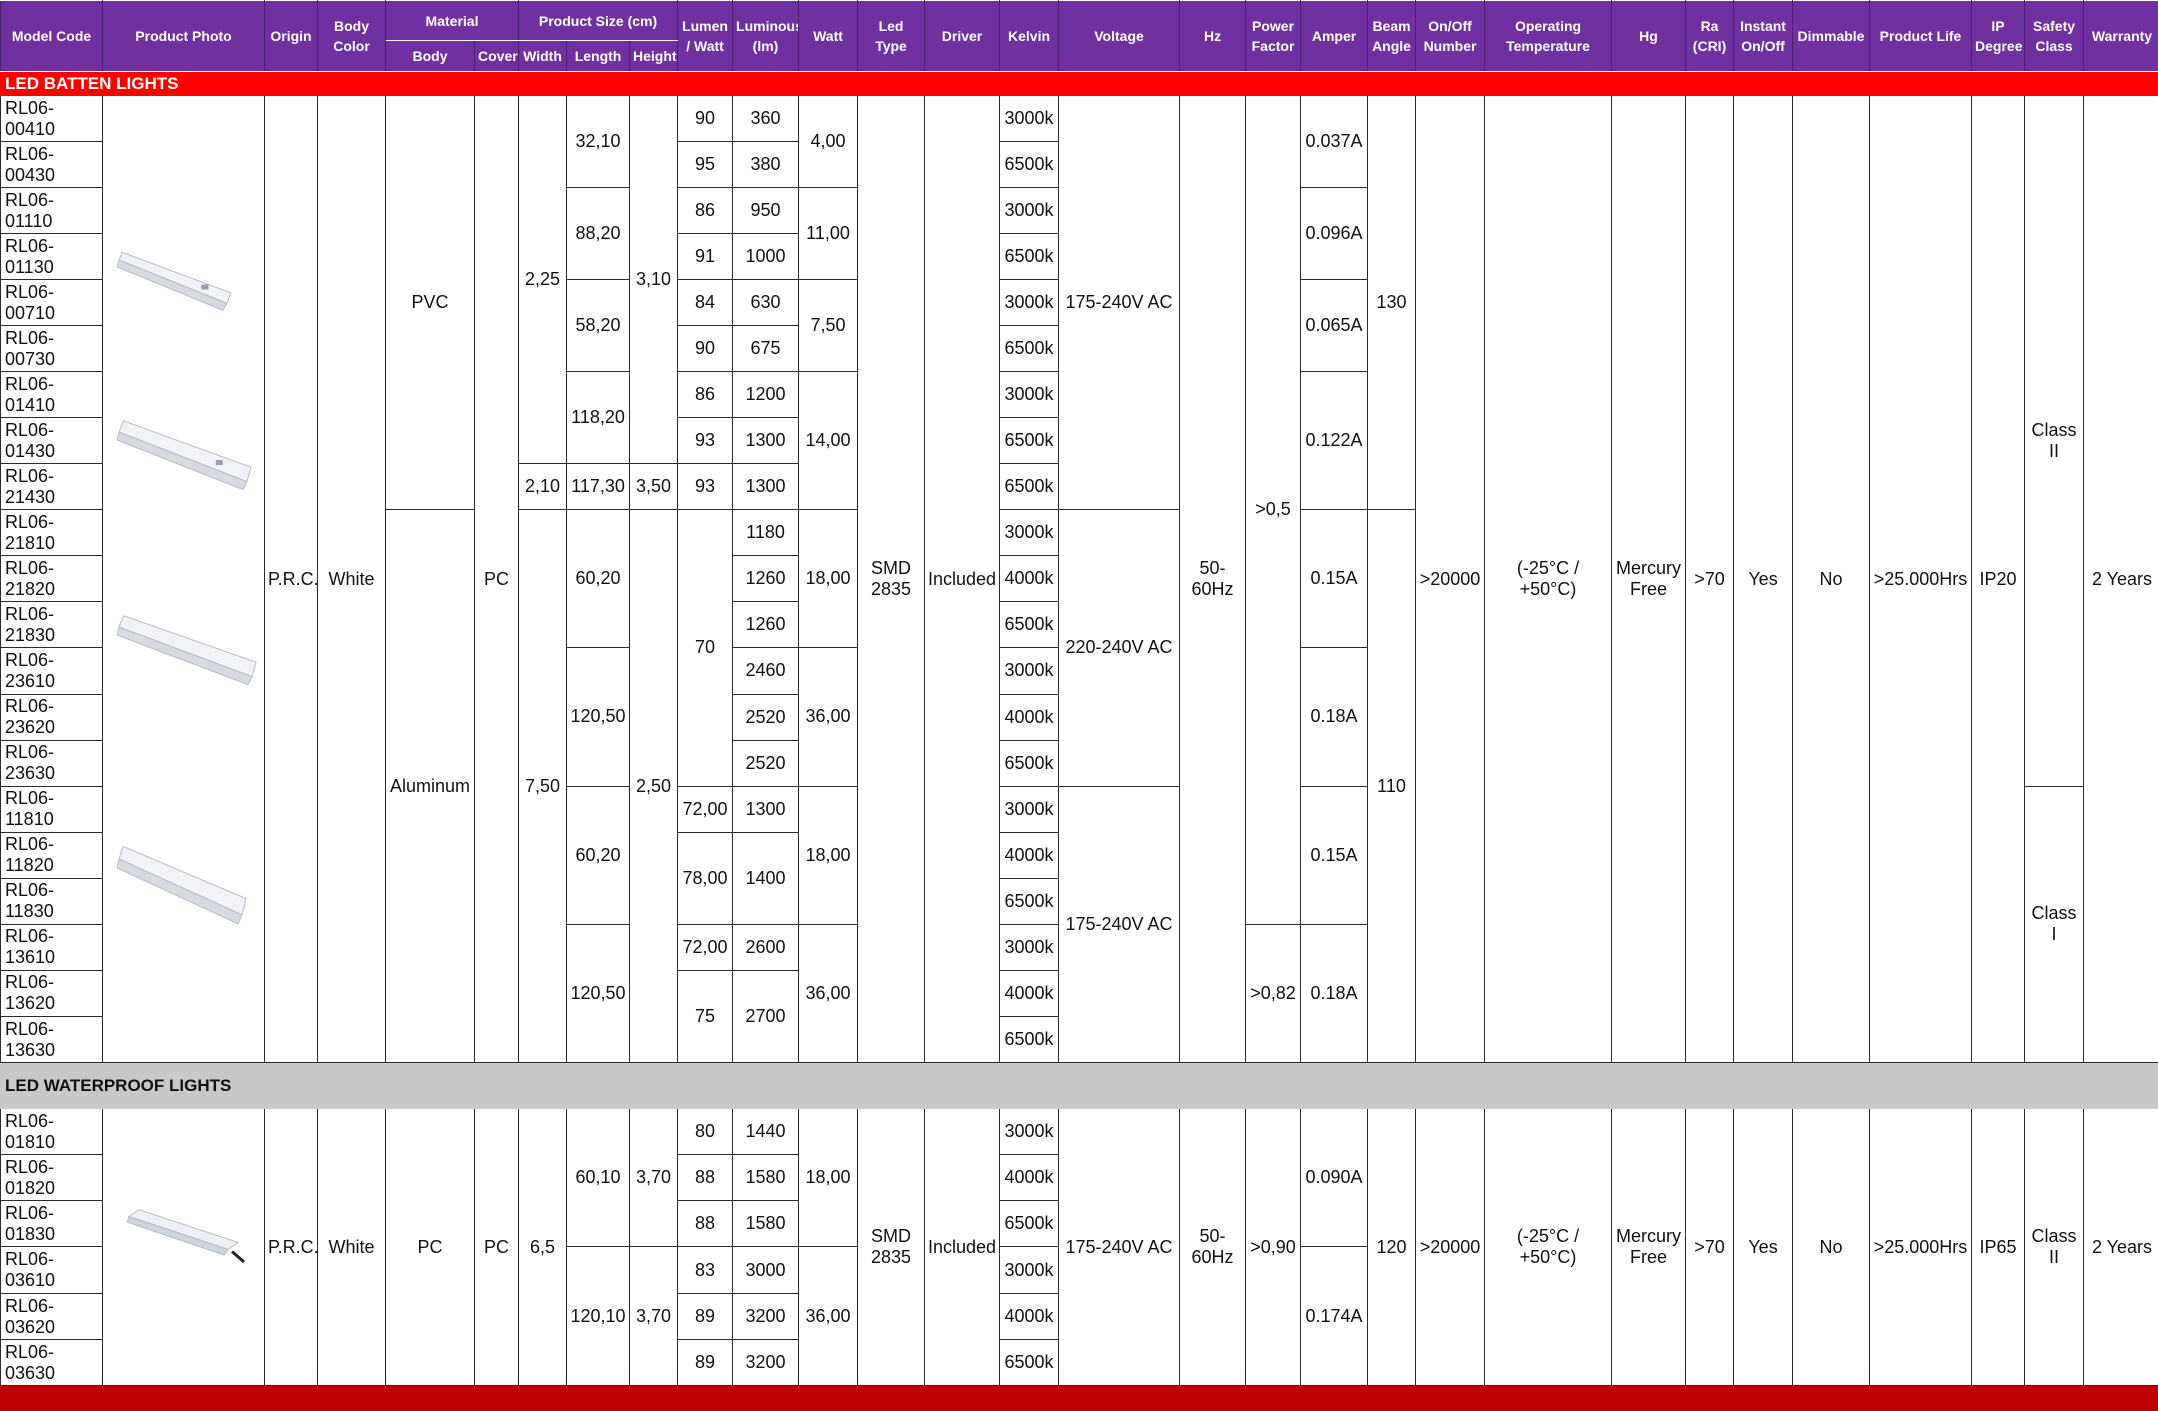  Describe the element at coordinates (430, 1247) in the screenshot. I see `material-body-cell: PC` at that location.